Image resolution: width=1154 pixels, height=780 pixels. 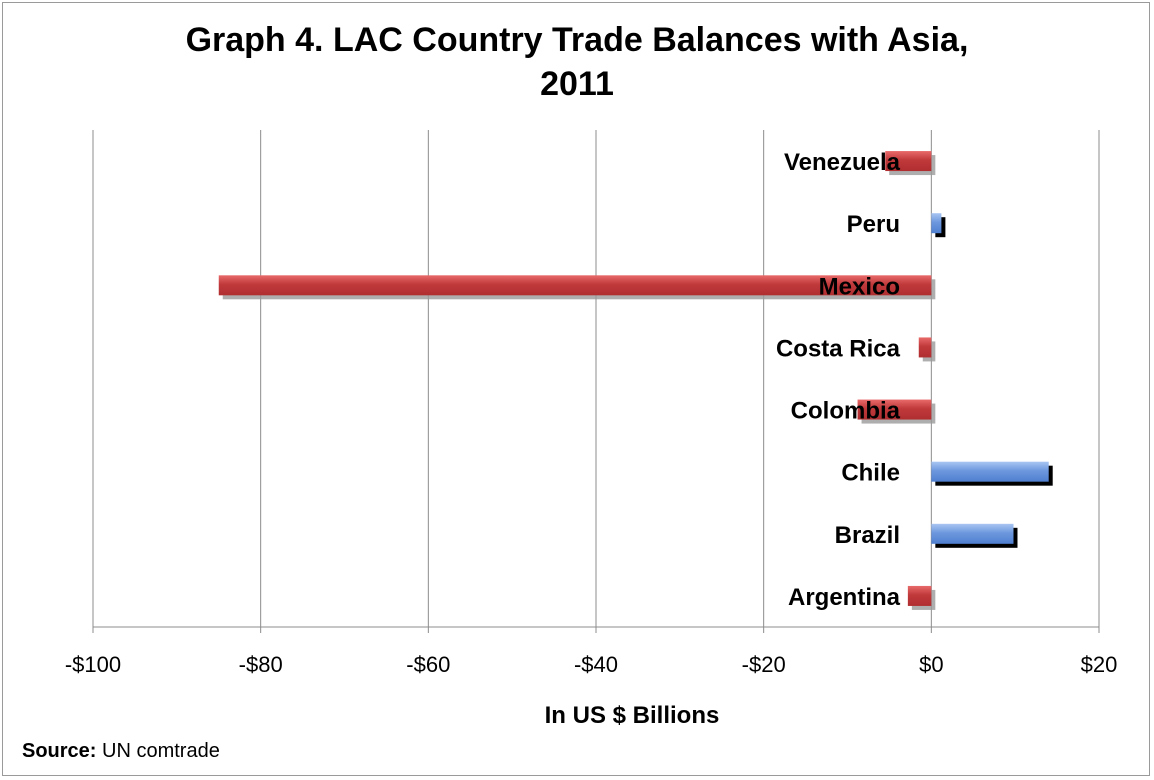 What do you see at coordinates (842, 162) in the screenshot?
I see `category-label: Venezuela` at bounding box center [842, 162].